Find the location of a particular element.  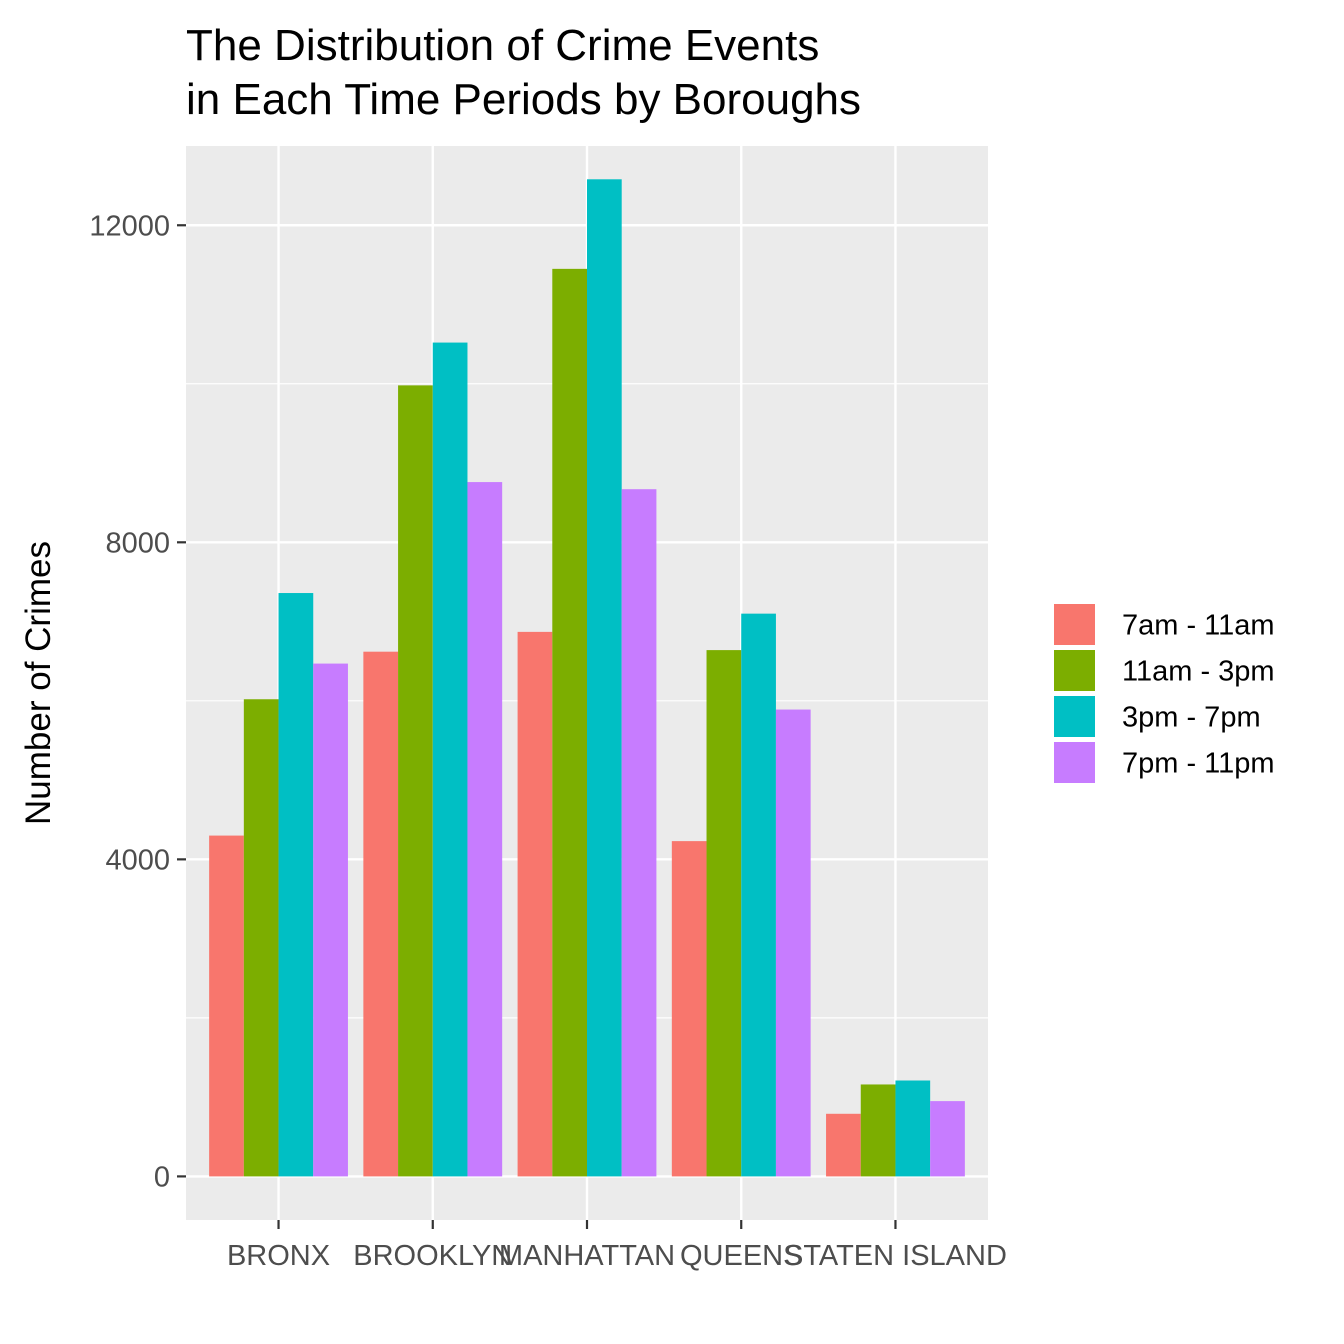

legend-label: 3pm - 7pm is located at coordinates (1191, 718).